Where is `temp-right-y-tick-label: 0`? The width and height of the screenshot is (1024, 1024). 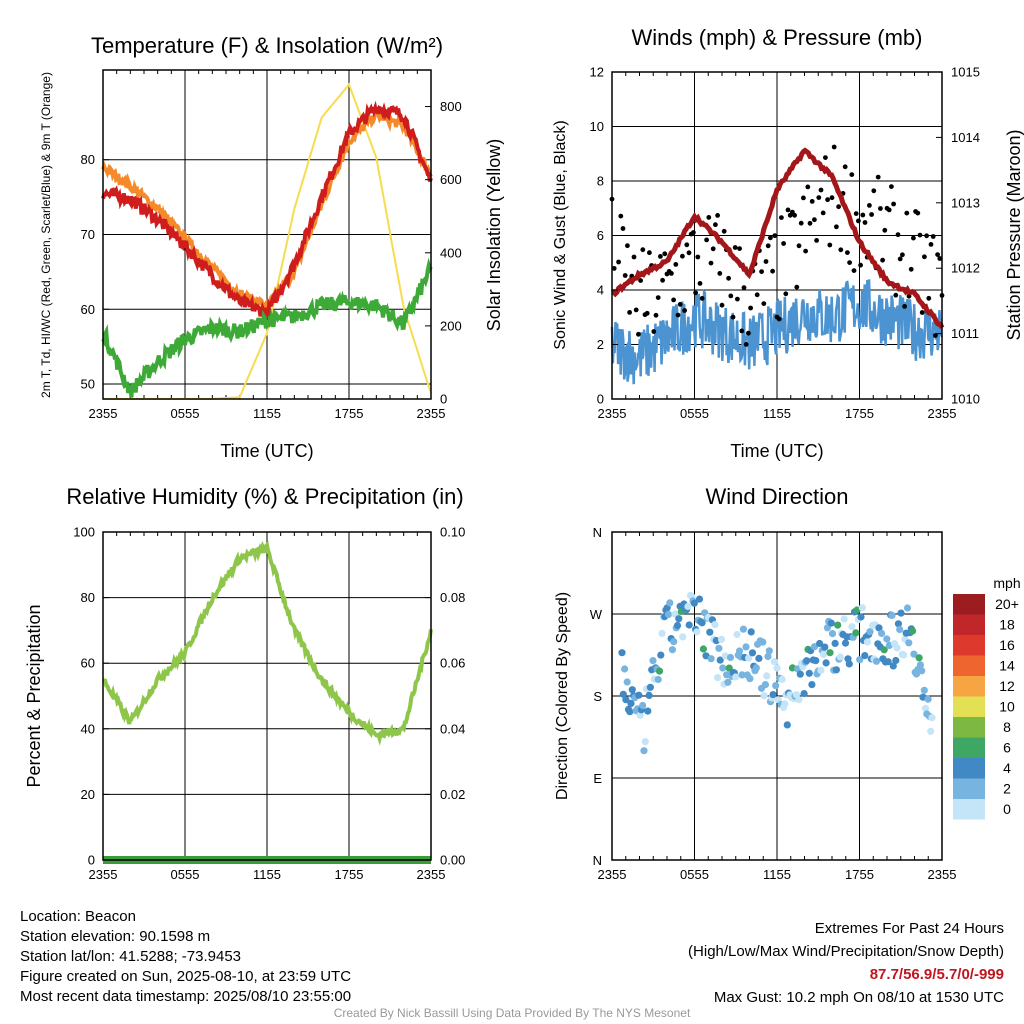
temp-right-y-tick-label: 0 is located at coordinates (443, 399).